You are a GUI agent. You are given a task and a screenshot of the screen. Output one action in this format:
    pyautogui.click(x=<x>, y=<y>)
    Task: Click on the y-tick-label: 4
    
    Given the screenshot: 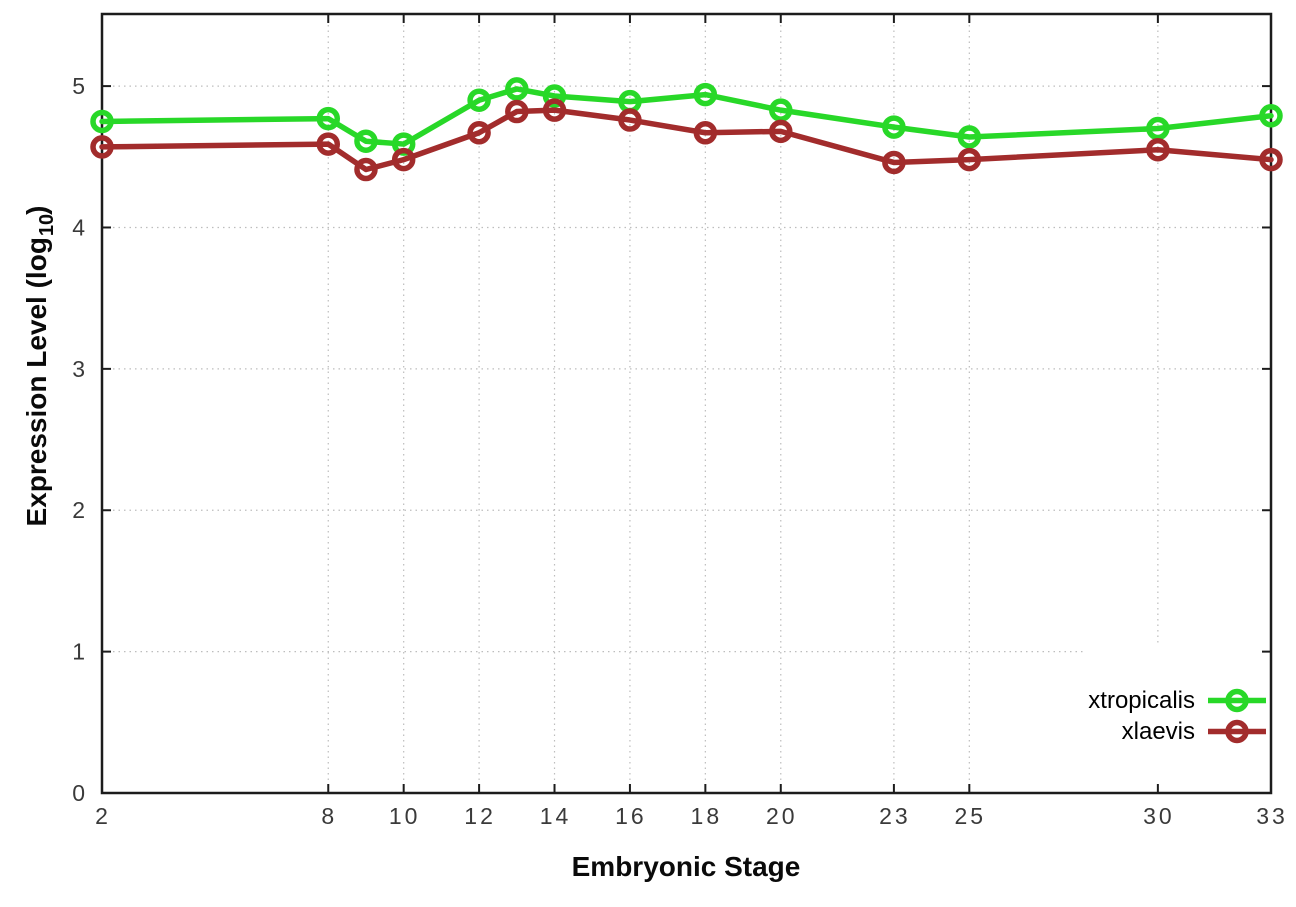 What is the action you would take?
    pyautogui.click(x=80, y=227)
    